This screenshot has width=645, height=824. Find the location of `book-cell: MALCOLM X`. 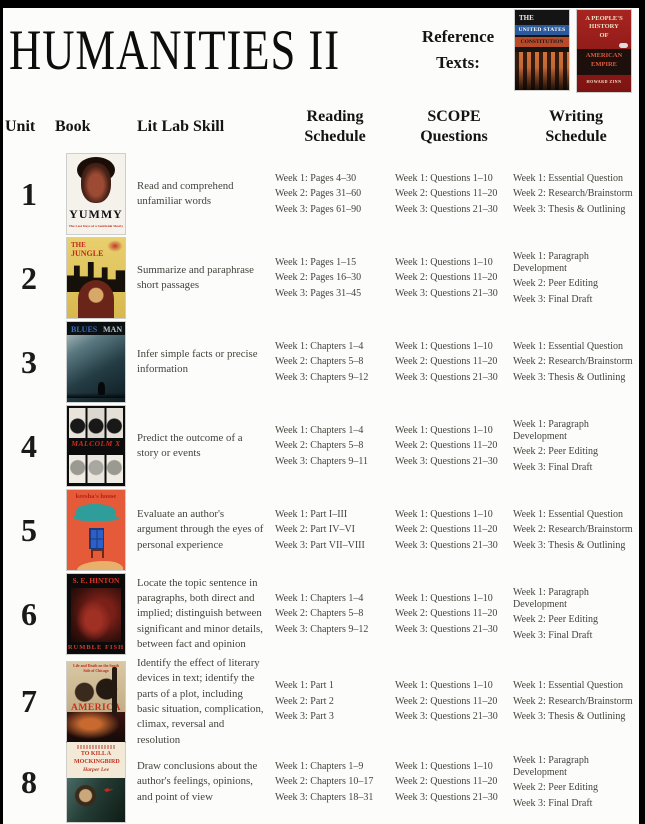

book-cell: MALCOLM X is located at coordinates (96, 446).